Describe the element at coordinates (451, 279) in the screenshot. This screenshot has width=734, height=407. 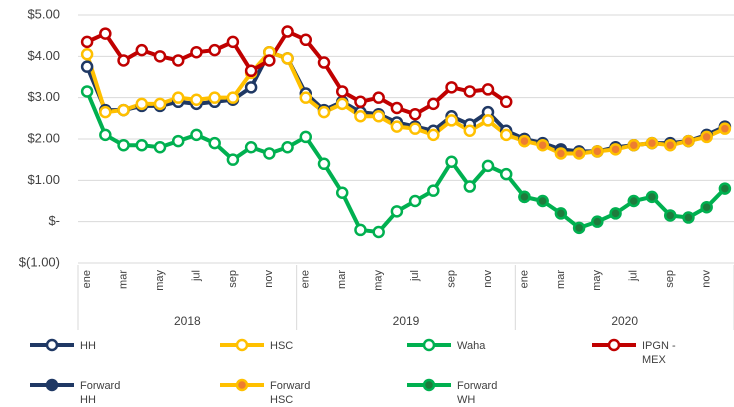
I see `x-tick-label: sep` at that location.